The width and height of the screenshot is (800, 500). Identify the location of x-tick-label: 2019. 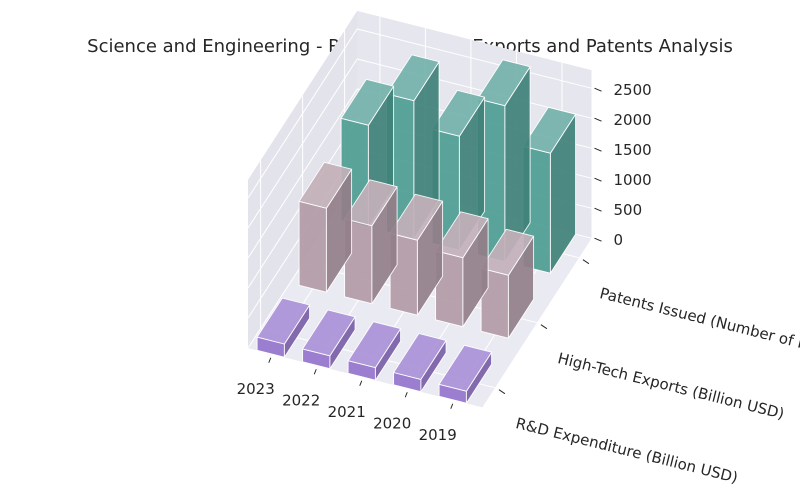
(438, 435).